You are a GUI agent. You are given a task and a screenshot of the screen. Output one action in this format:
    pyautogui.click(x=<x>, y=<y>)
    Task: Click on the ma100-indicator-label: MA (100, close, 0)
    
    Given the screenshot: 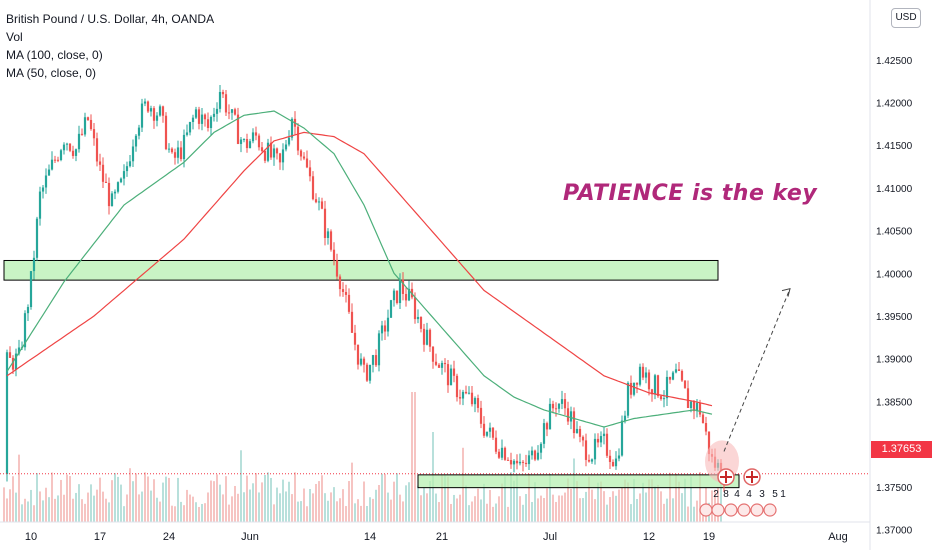 What is the action you would take?
    pyautogui.click(x=54, y=55)
    